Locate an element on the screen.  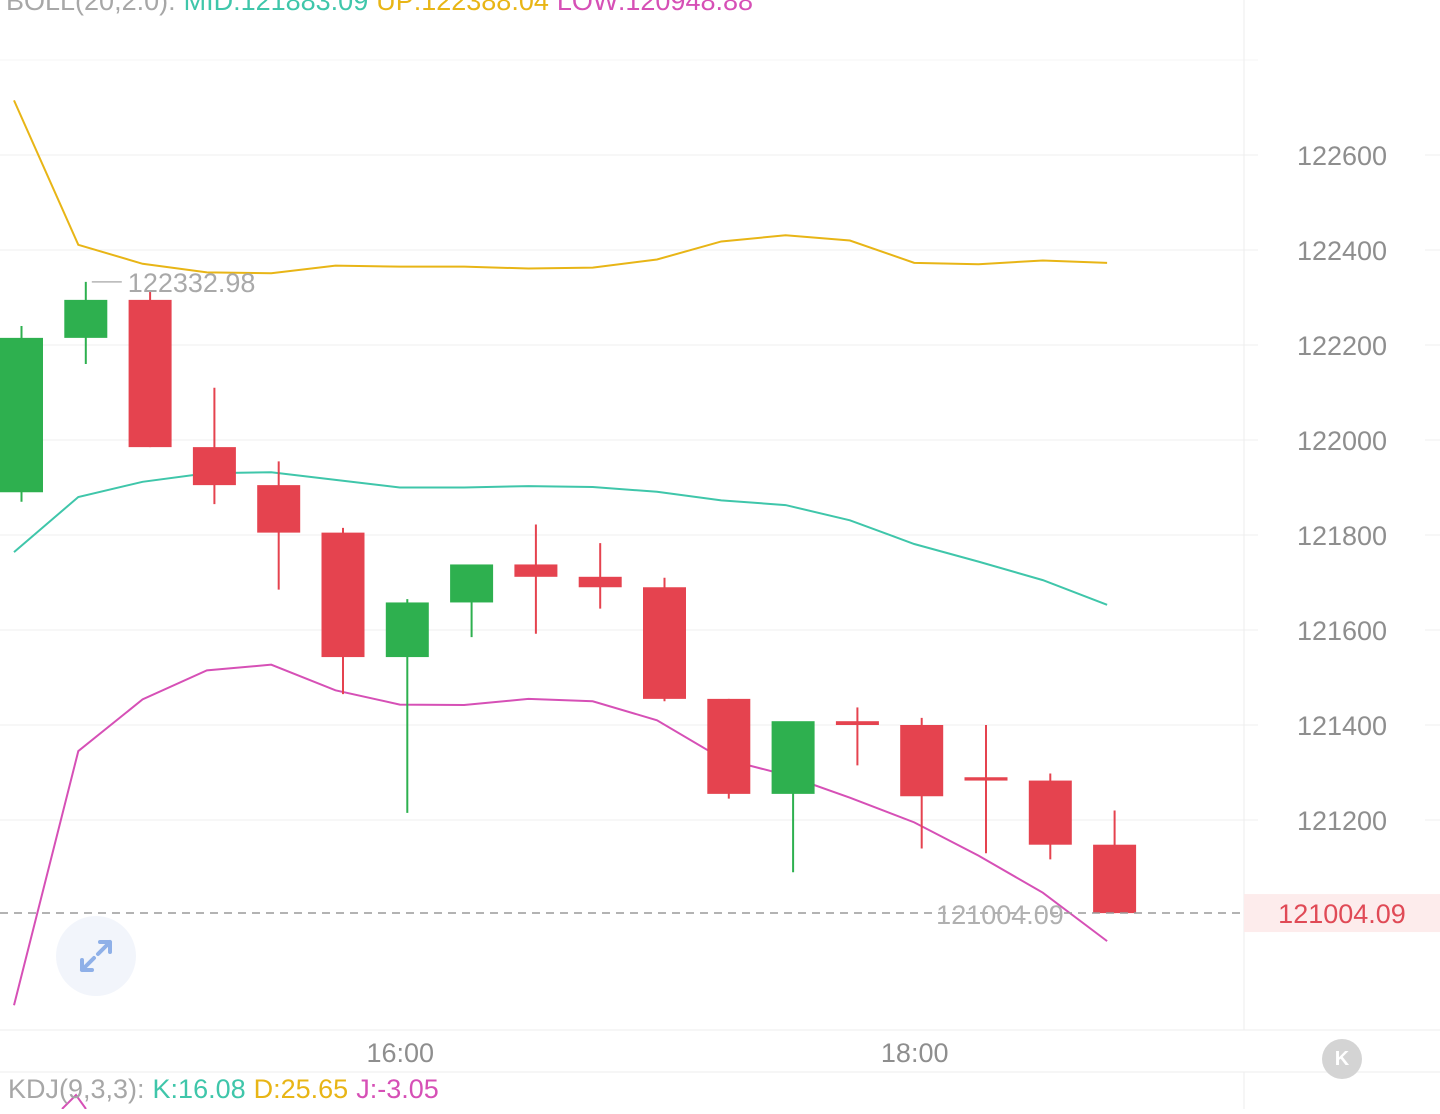
boll-up-value: UP:122388.04 is located at coordinates (462, 8).